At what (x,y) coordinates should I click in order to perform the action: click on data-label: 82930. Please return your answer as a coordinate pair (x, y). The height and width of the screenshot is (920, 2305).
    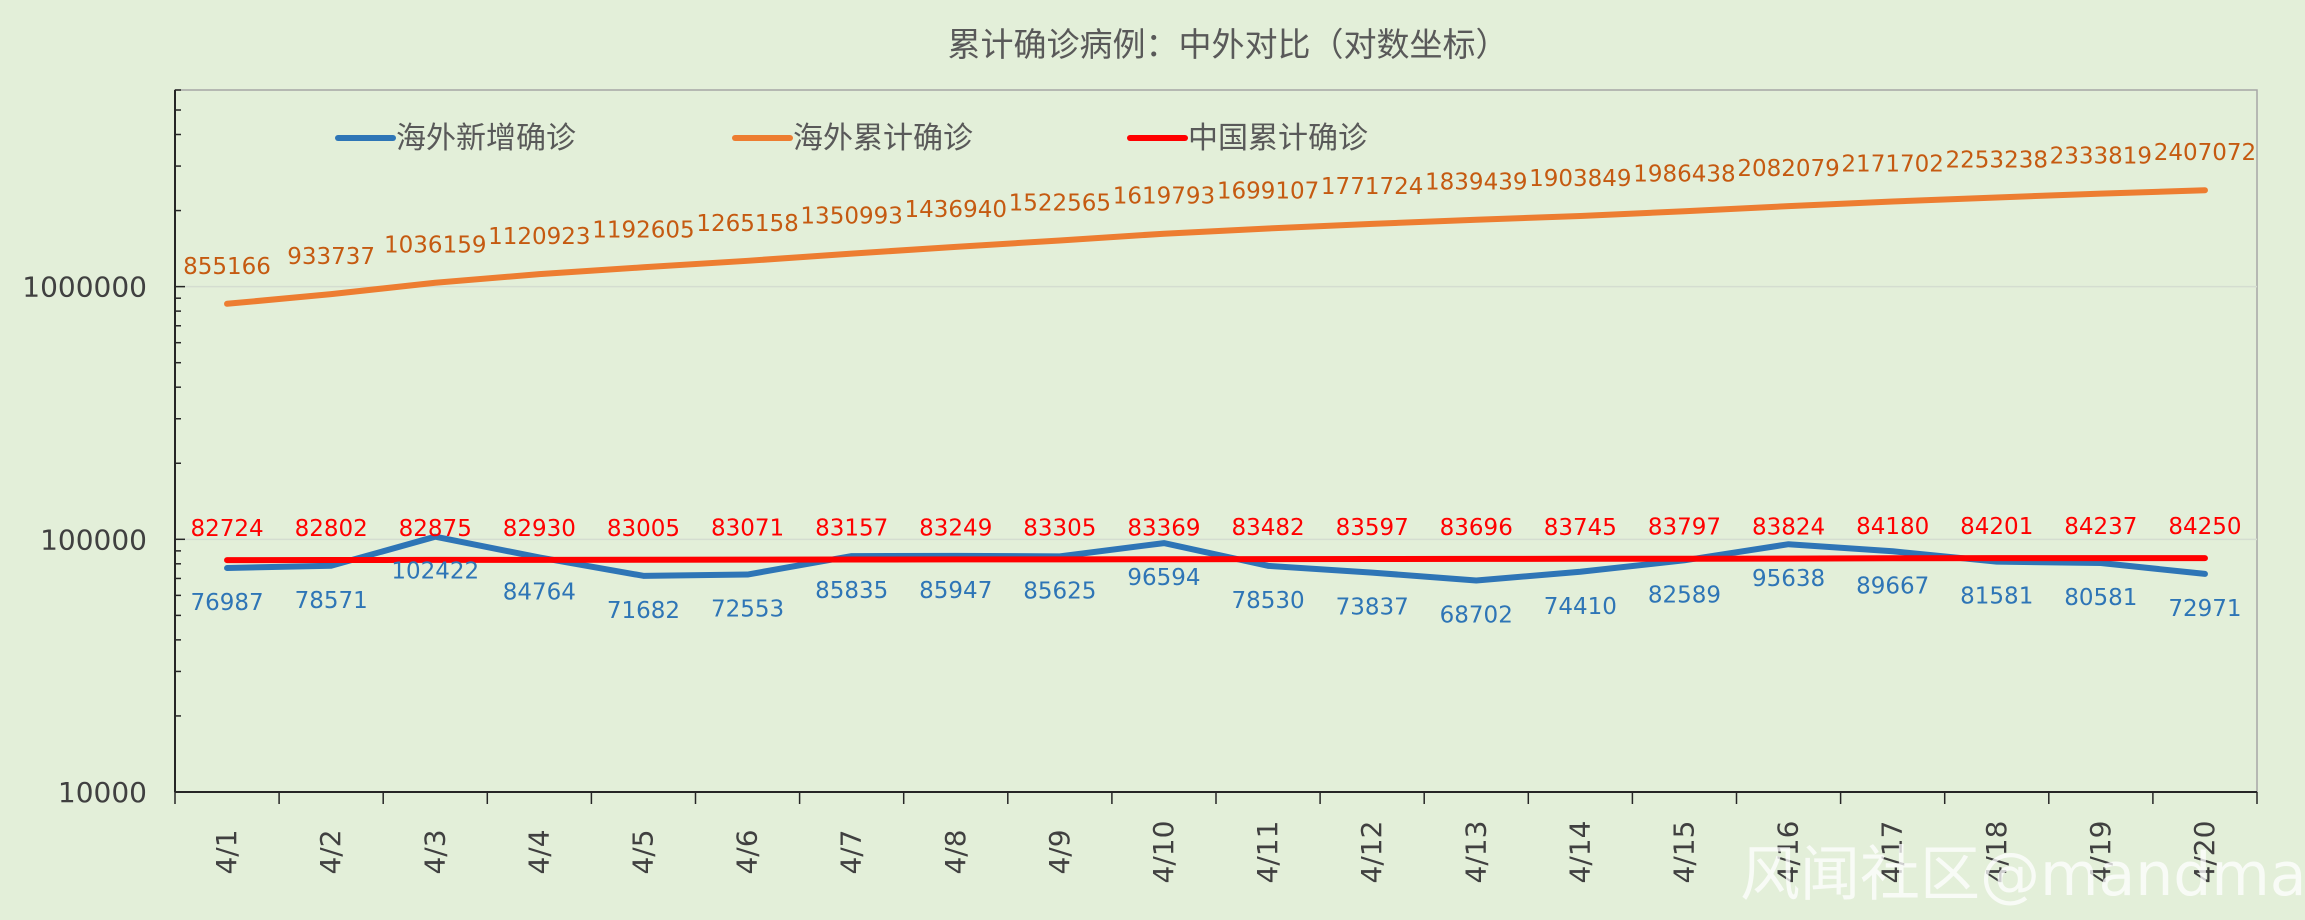
    Looking at the image, I should click on (539, 529).